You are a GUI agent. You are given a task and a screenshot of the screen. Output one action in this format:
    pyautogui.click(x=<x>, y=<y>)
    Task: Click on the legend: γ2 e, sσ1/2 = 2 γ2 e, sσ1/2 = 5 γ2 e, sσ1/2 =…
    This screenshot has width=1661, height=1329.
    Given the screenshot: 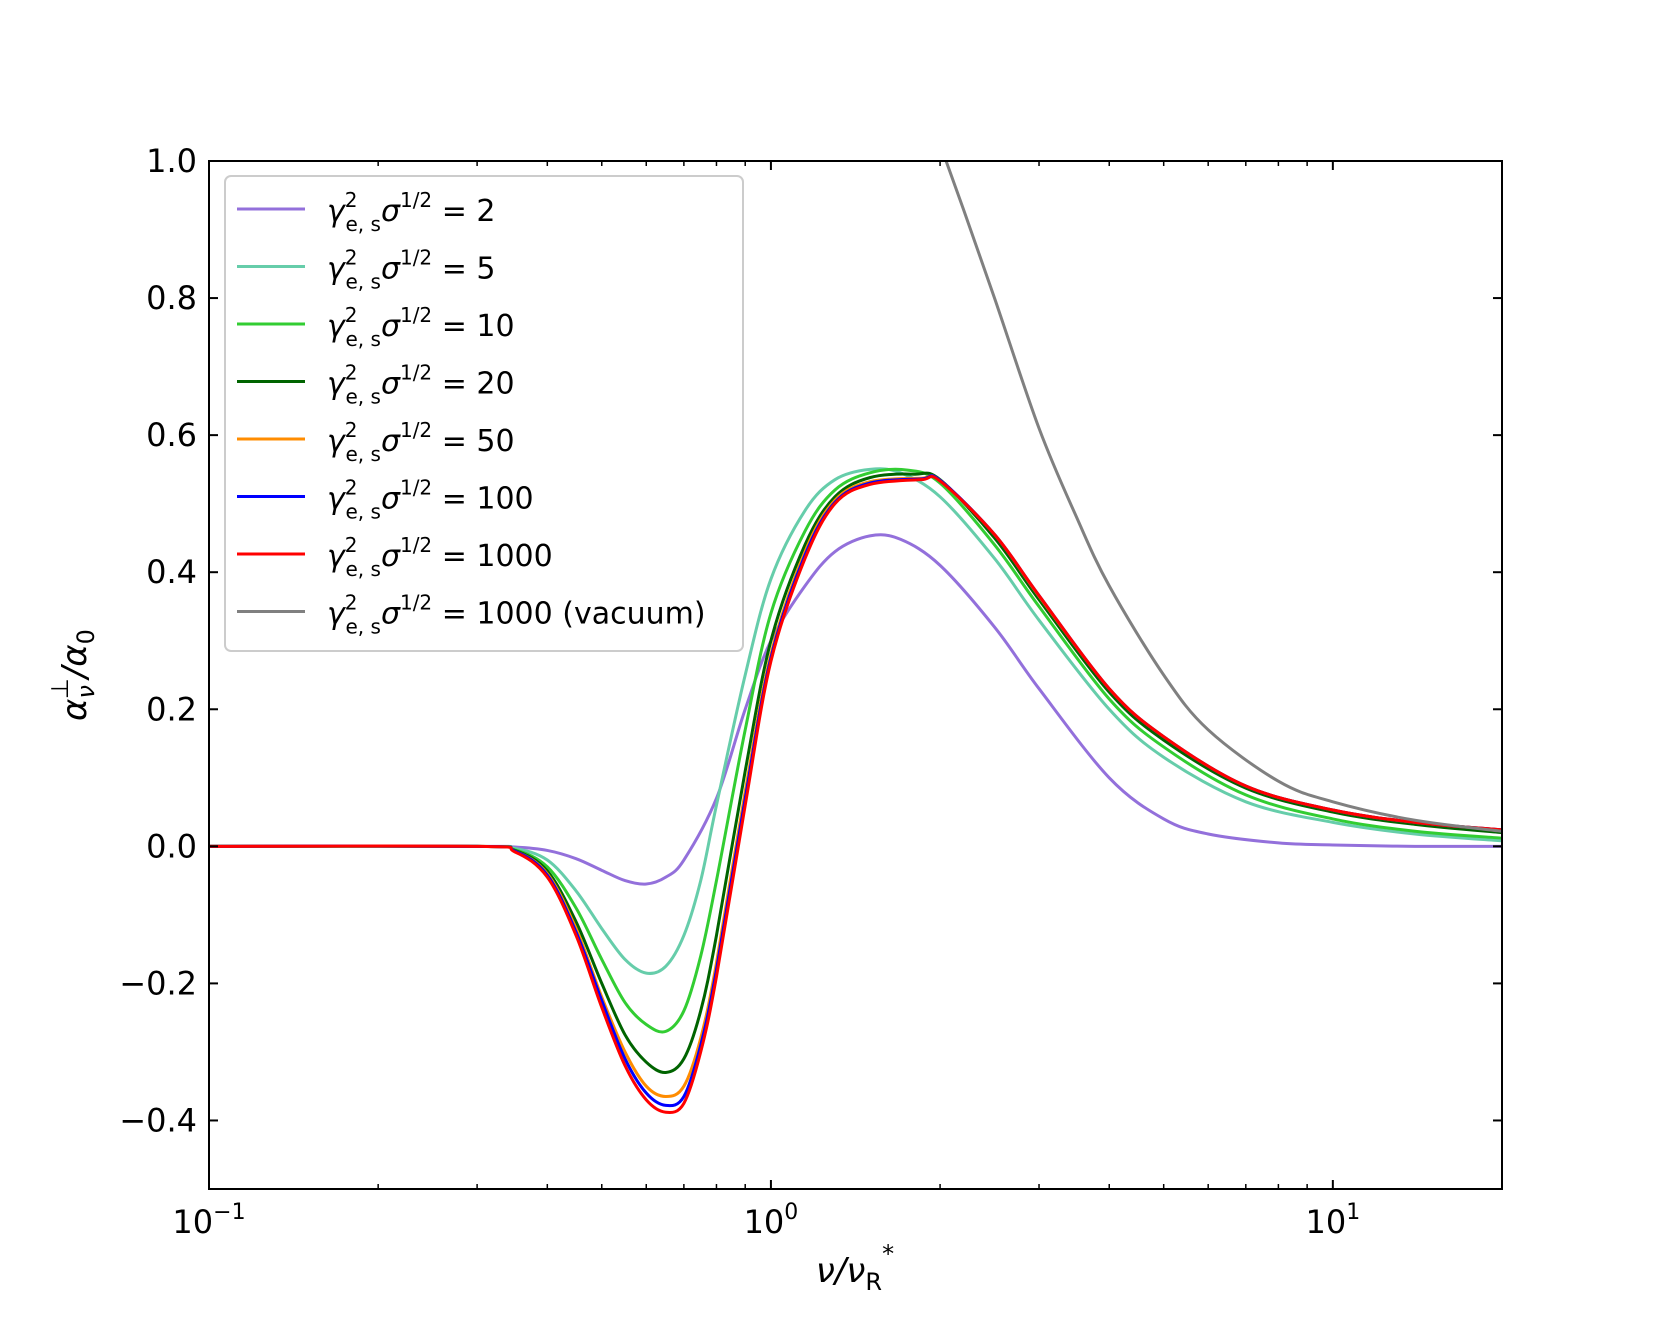 What is the action you would take?
    pyautogui.click(x=484, y=413)
    